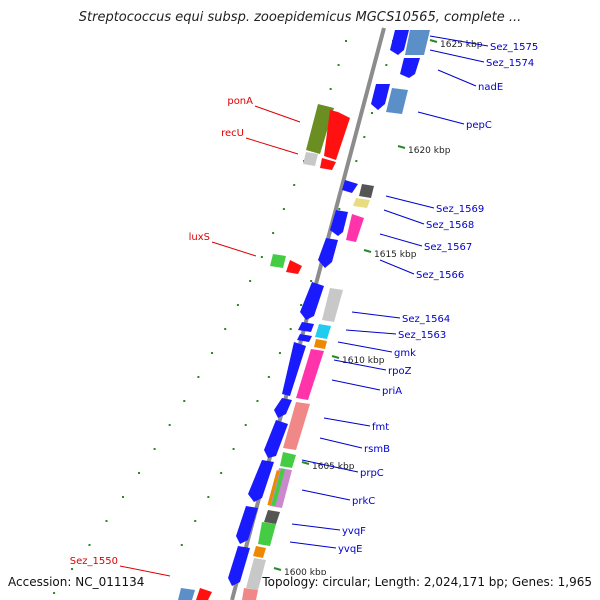  I want to click on gene-label: luxS, so click(199, 237).